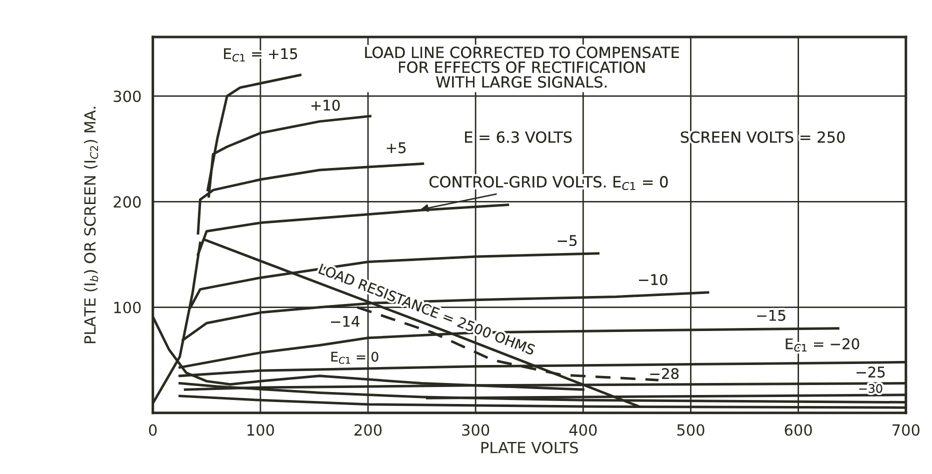 Image resolution: width=932 pixels, height=474 pixels. What do you see at coordinates (522, 67) in the screenshot?
I see `annotation: LOAD LINE CORRECTED TO COMPENSATE FOR EFFECTS OF RECTIFICATION WITH LARGE SIGNALS.` at bounding box center [522, 67].